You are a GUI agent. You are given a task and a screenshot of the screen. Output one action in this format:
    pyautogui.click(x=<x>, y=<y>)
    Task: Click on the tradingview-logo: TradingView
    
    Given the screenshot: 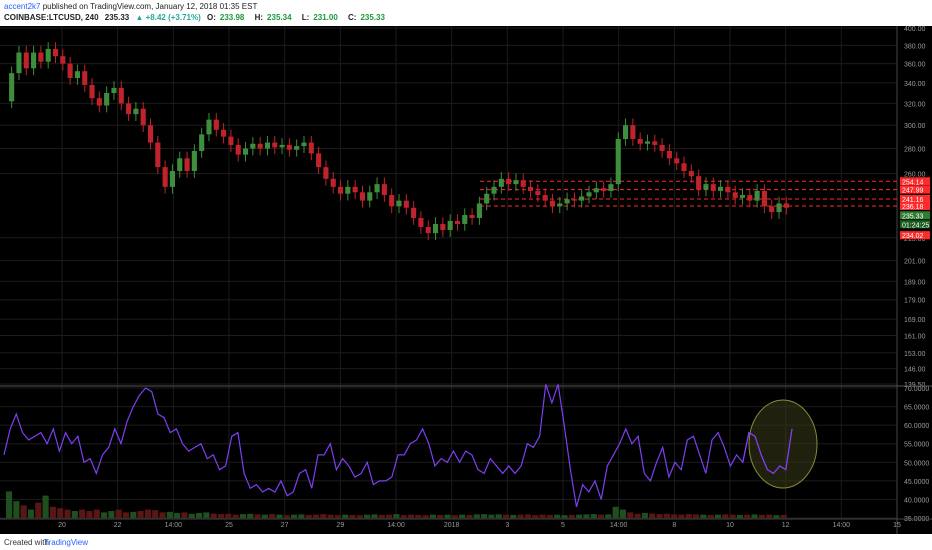 What is the action you would take?
    pyautogui.click(x=66, y=542)
    